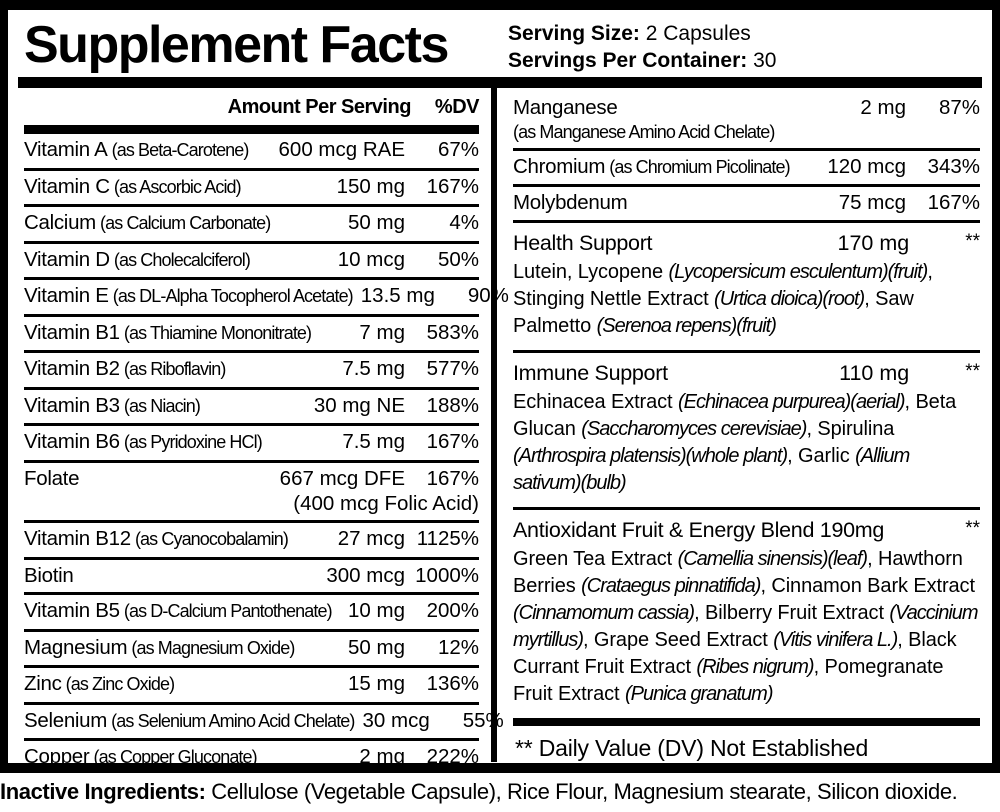  Describe the element at coordinates (595, 401) in the screenshot. I see `ingredient-text: Echinacea Extract` at that location.